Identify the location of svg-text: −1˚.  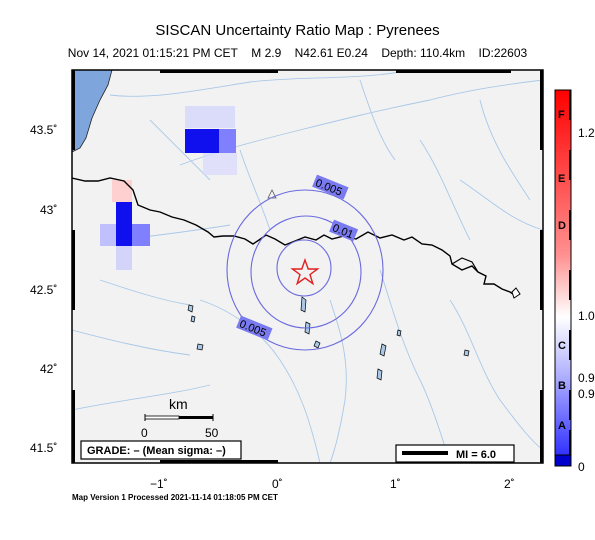
(159, 484).